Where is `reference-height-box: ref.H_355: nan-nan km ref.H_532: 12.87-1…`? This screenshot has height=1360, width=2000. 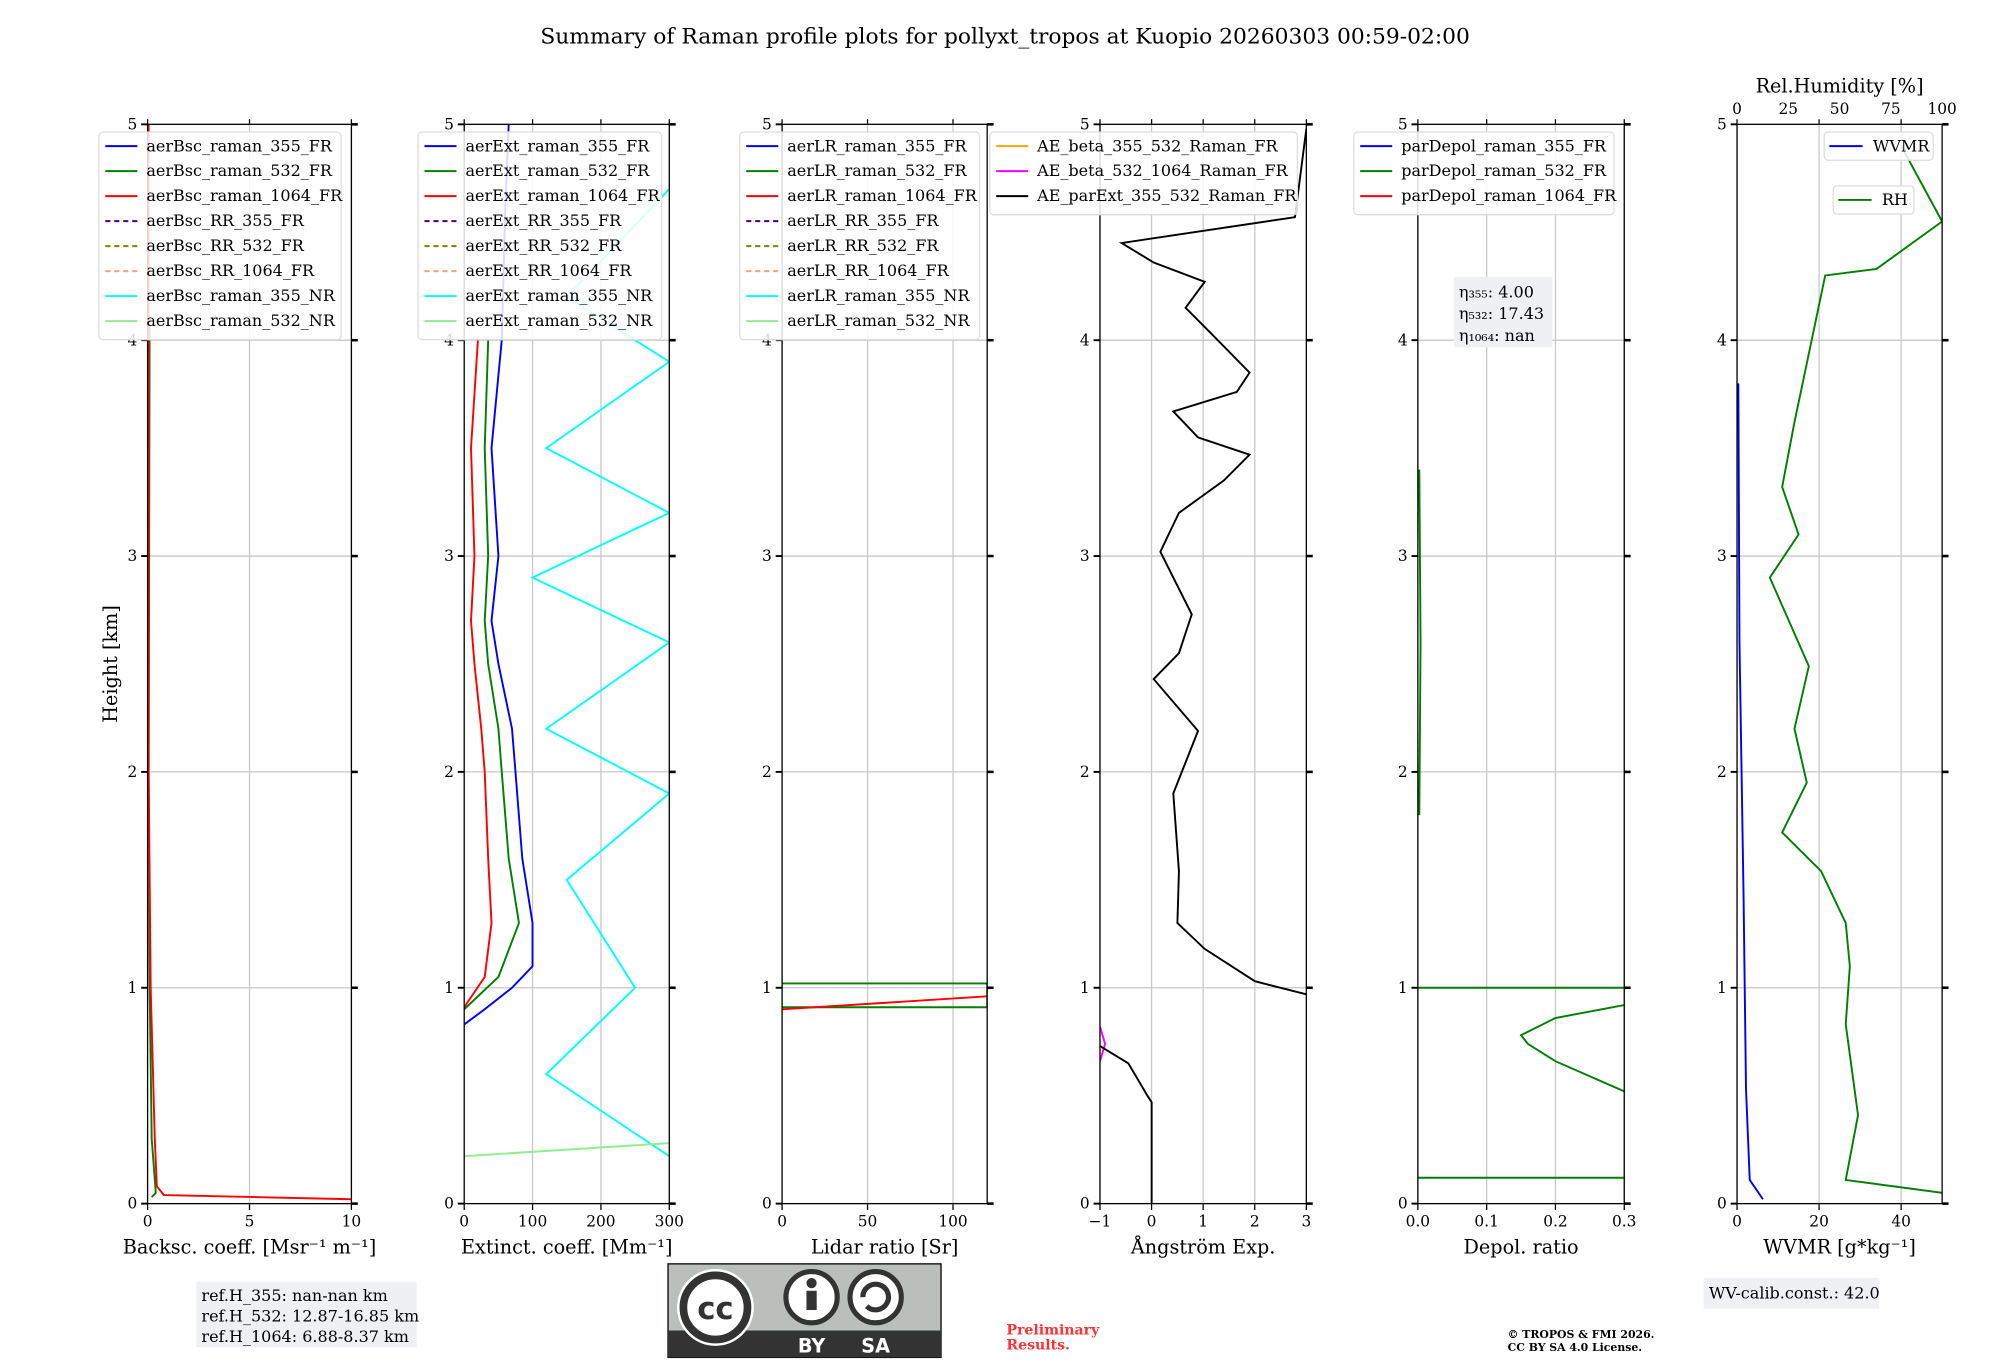 reference-height-box: ref.H_355: nan-nan km ref.H_532: 12.87-1… is located at coordinates (307, 1314).